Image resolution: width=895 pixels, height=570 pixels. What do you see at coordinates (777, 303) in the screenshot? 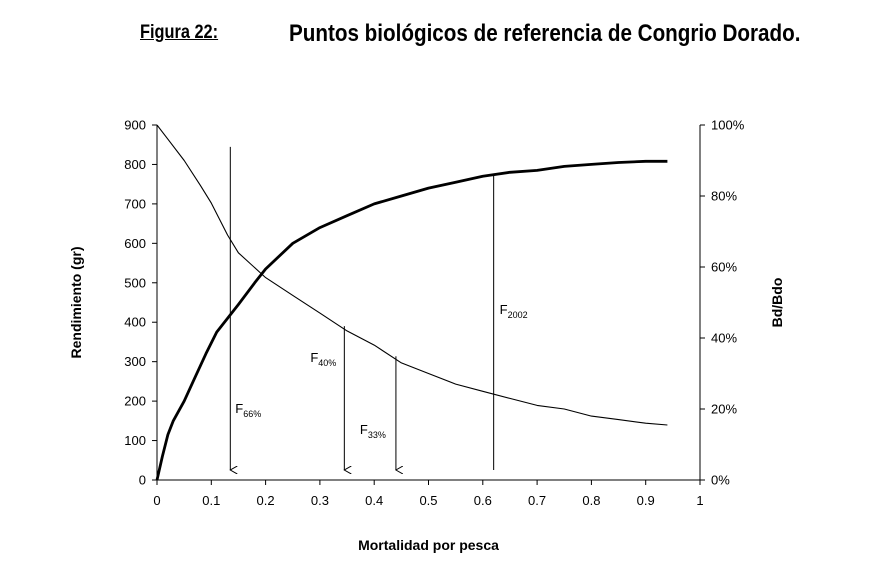
I see `y-axis-right-title: Bd/Bdo` at bounding box center [777, 303].